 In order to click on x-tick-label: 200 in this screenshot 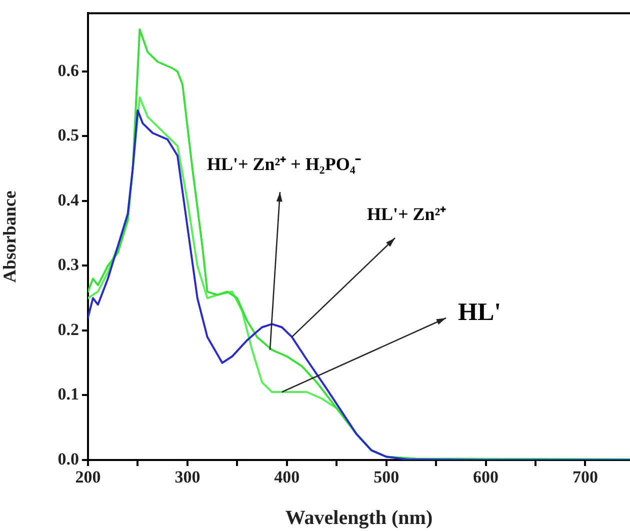, I will do `click(88, 477)`.